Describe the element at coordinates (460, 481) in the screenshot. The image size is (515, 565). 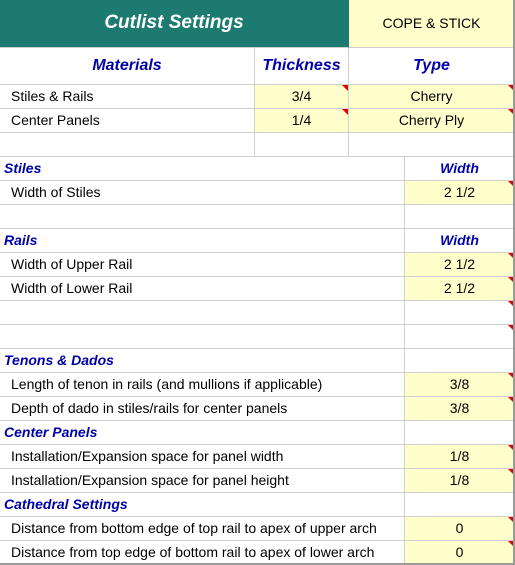
I see `panel-height-space-cell: 1/8` at that location.